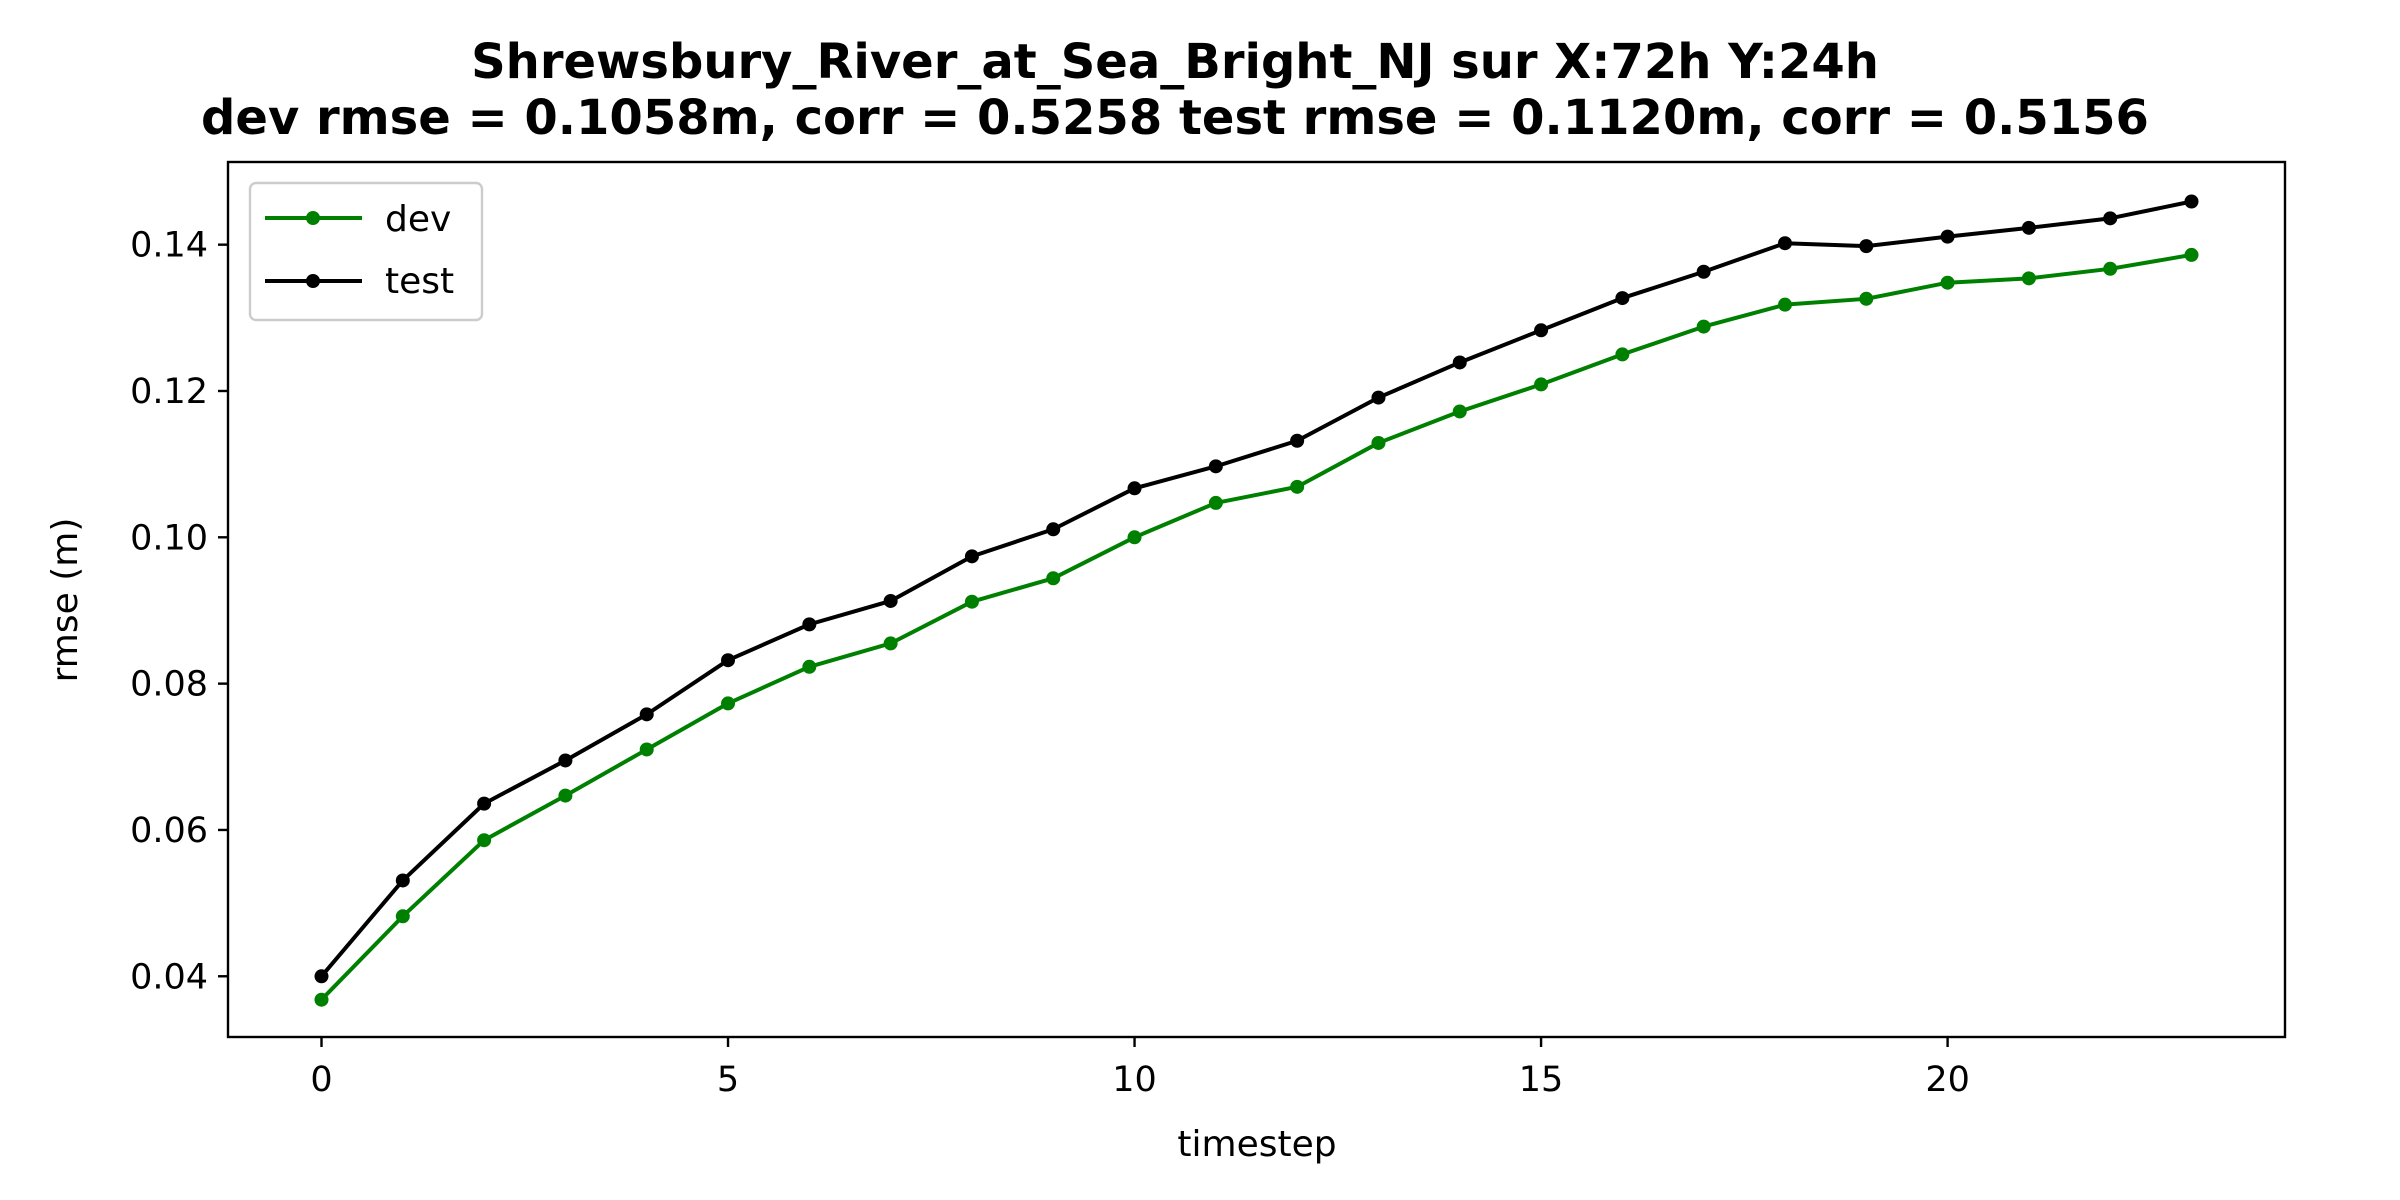  Describe the element at coordinates (418, 219) in the screenshot. I see `legend-label-dev: dev` at that location.